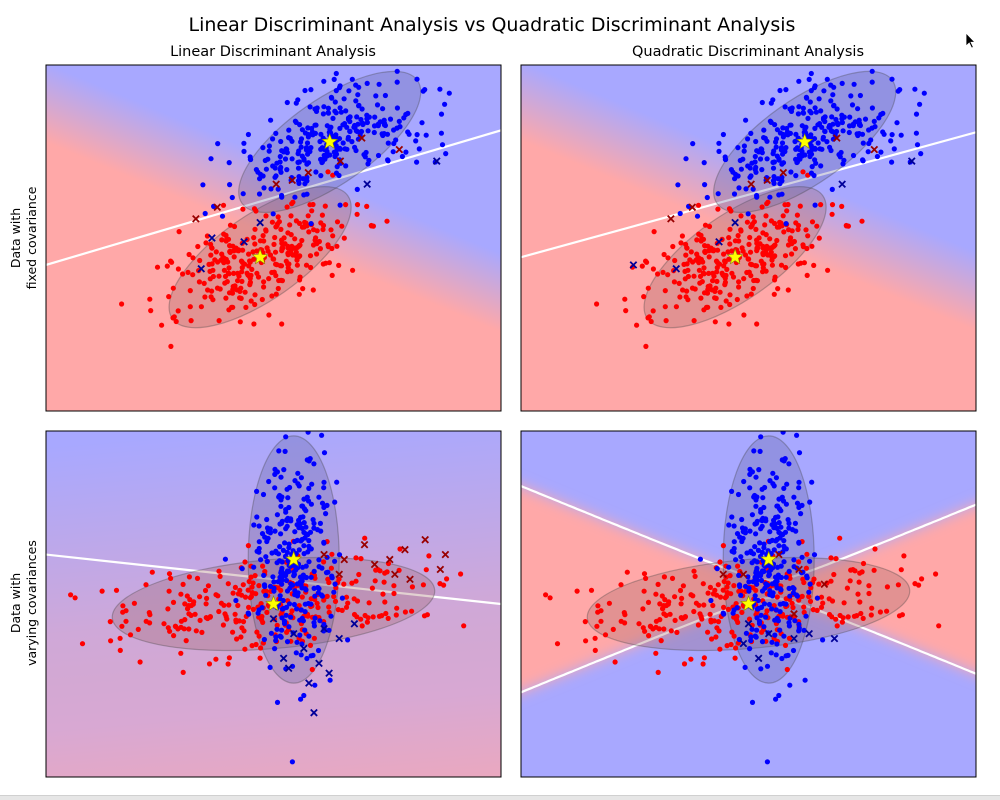  What do you see at coordinates (748, 52) in the screenshot?
I see `column-title-qda: Quadratic Discriminant Analysis` at bounding box center [748, 52].